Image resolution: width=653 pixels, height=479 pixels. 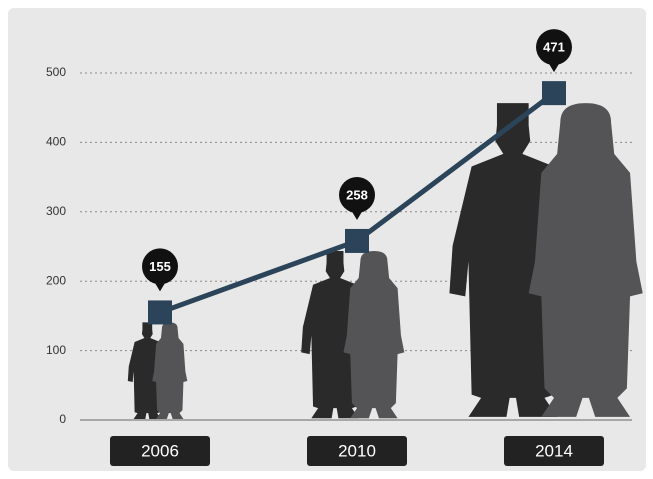 I want to click on value-label: 258, so click(x=357, y=194).